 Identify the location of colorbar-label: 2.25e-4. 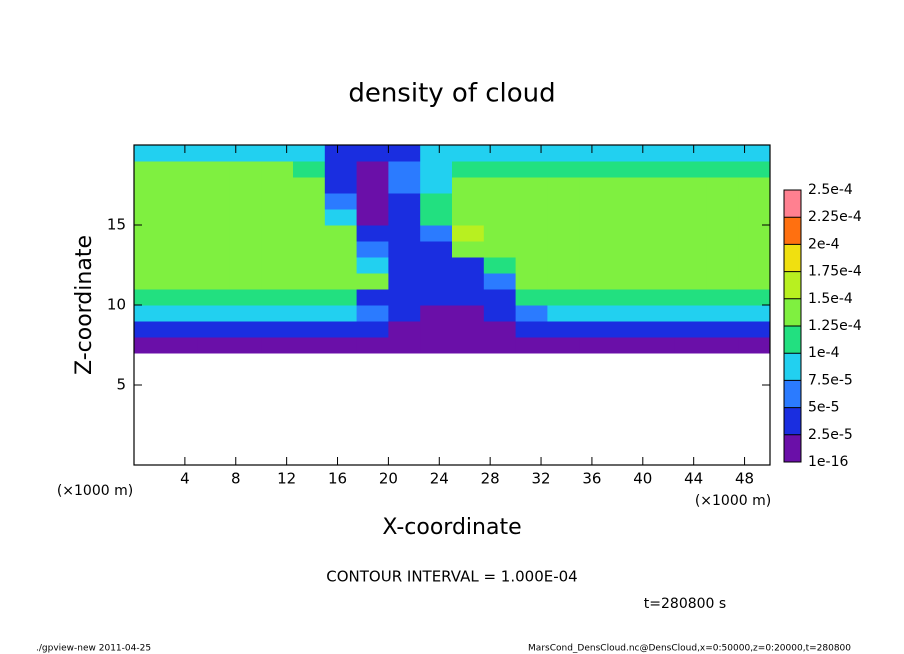
(835, 217).